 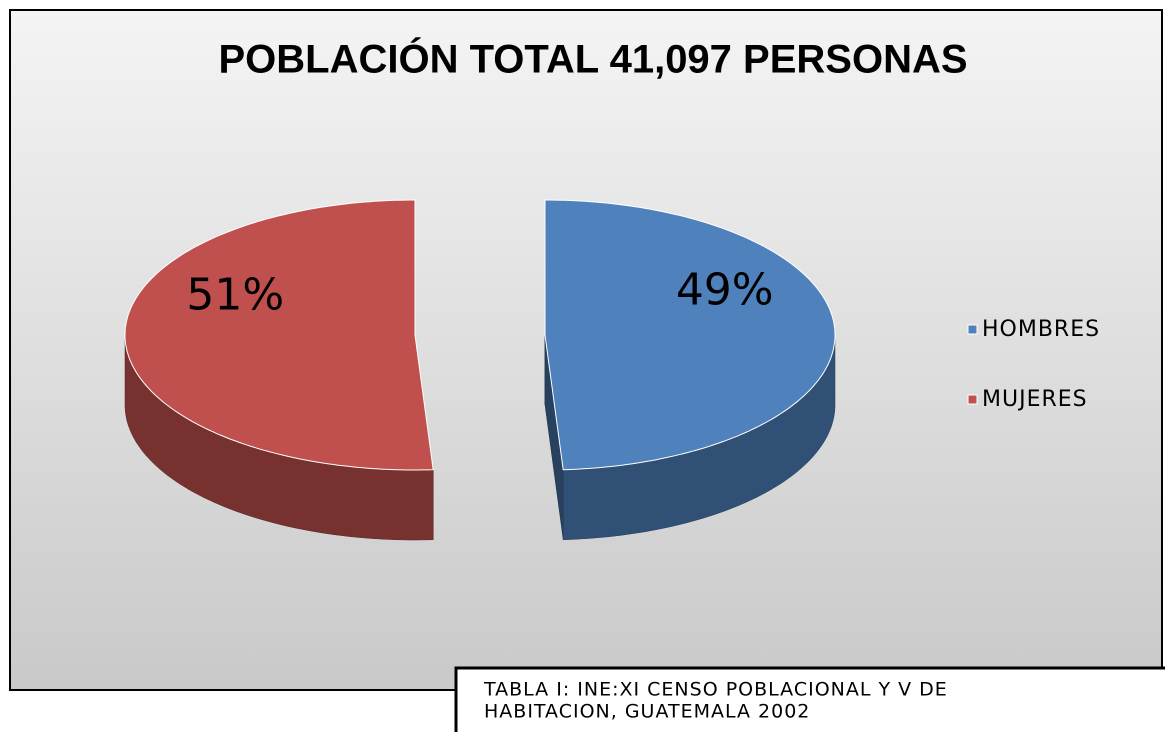 I want to click on source-line: HABITACION, GUATEMALA 2002, so click(x=647, y=712).